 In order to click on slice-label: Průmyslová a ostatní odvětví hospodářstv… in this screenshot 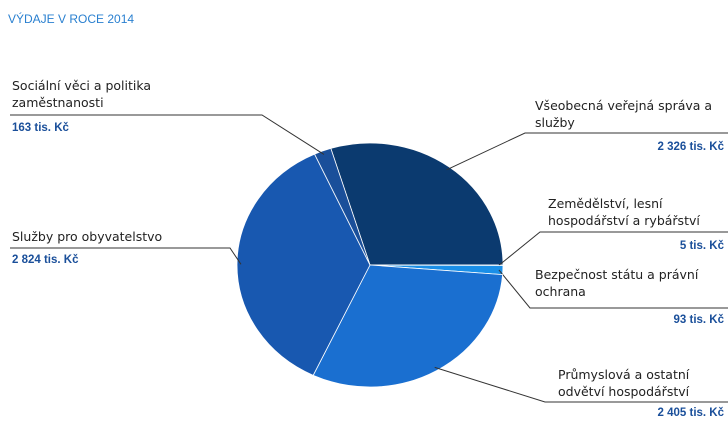, I will do `click(624, 383)`.